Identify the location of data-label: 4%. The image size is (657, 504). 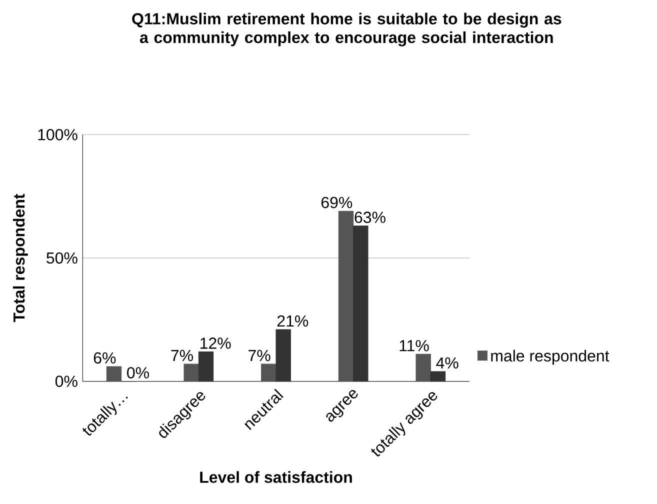
(447, 363).